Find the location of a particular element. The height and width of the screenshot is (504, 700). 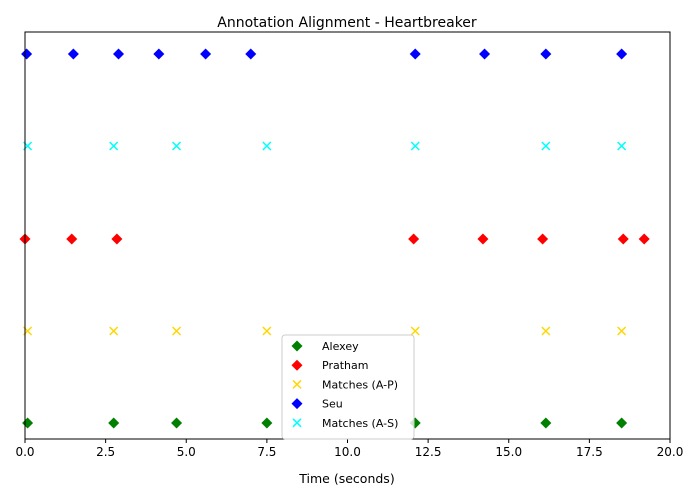

legend-label: Matches (A-S) is located at coordinates (360, 423).